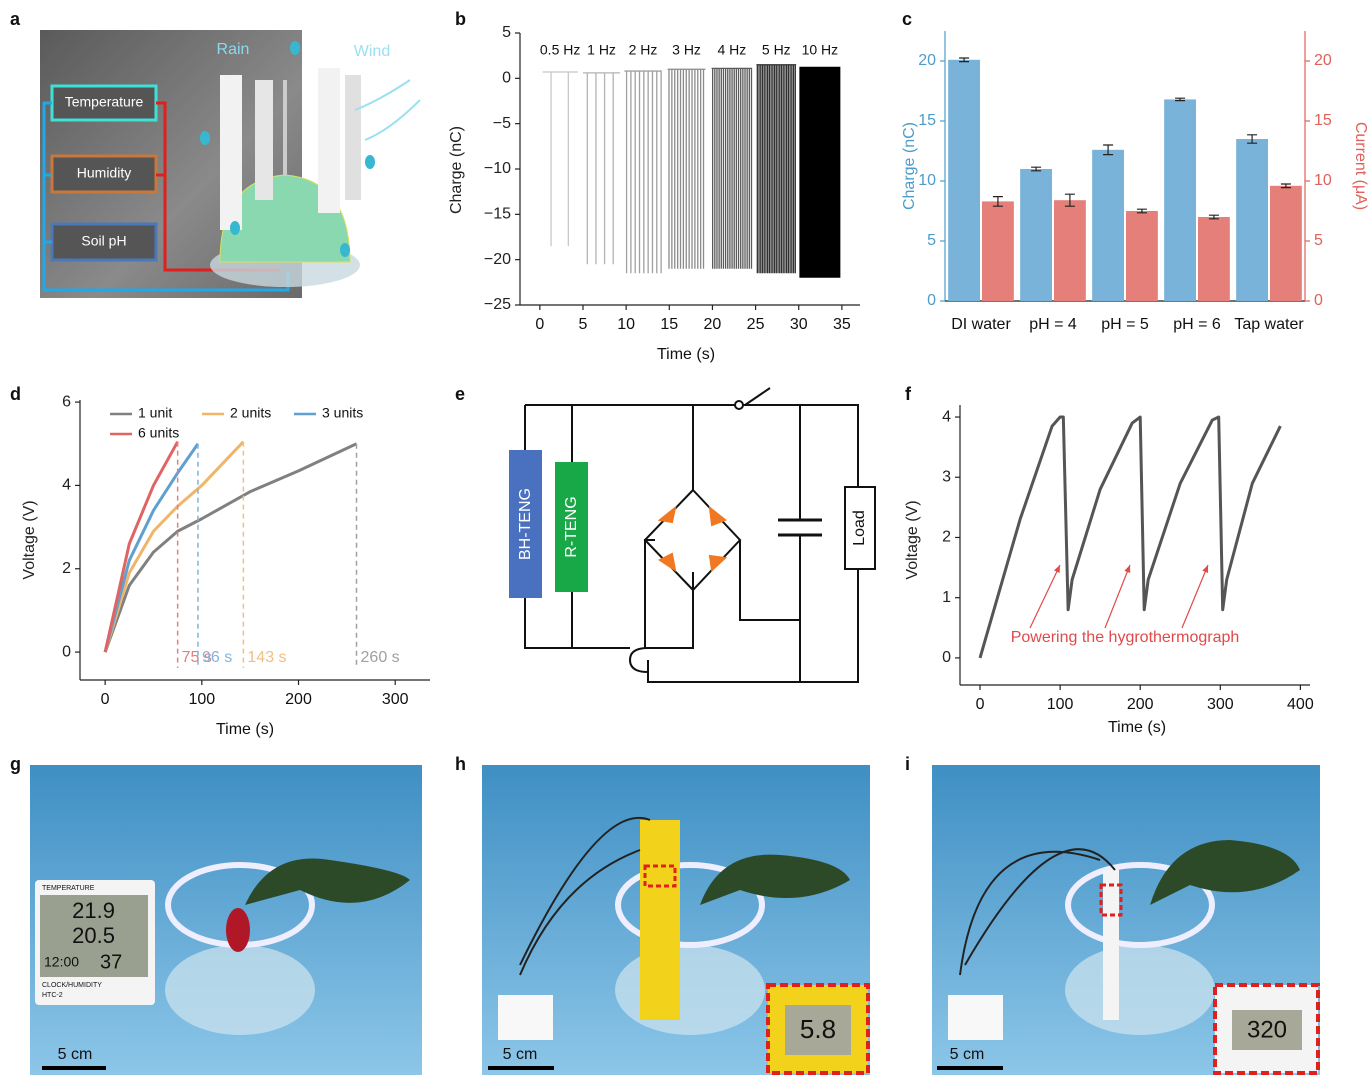 The width and height of the screenshot is (1371, 1075). Describe the element at coordinates (155, 413) in the screenshot. I see `legend-label: 1 unit` at that location.